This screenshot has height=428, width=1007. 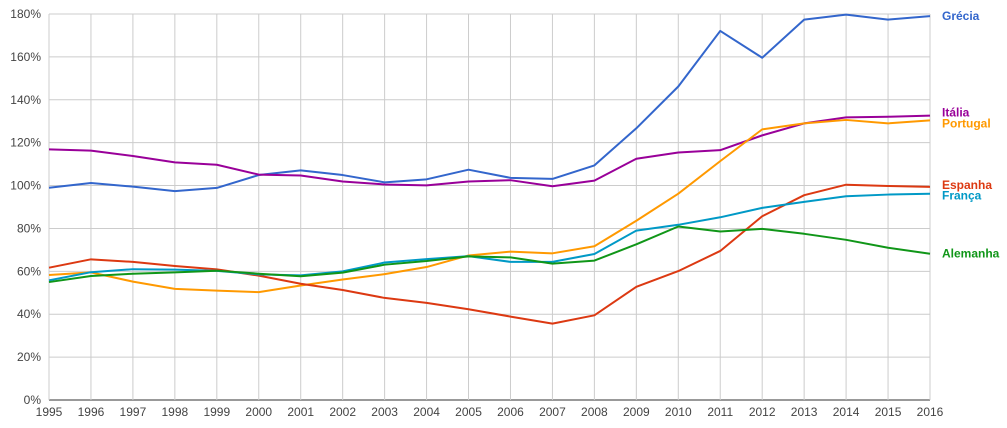 I want to click on x-tick-label: 2000, so click(x=258, y=412).